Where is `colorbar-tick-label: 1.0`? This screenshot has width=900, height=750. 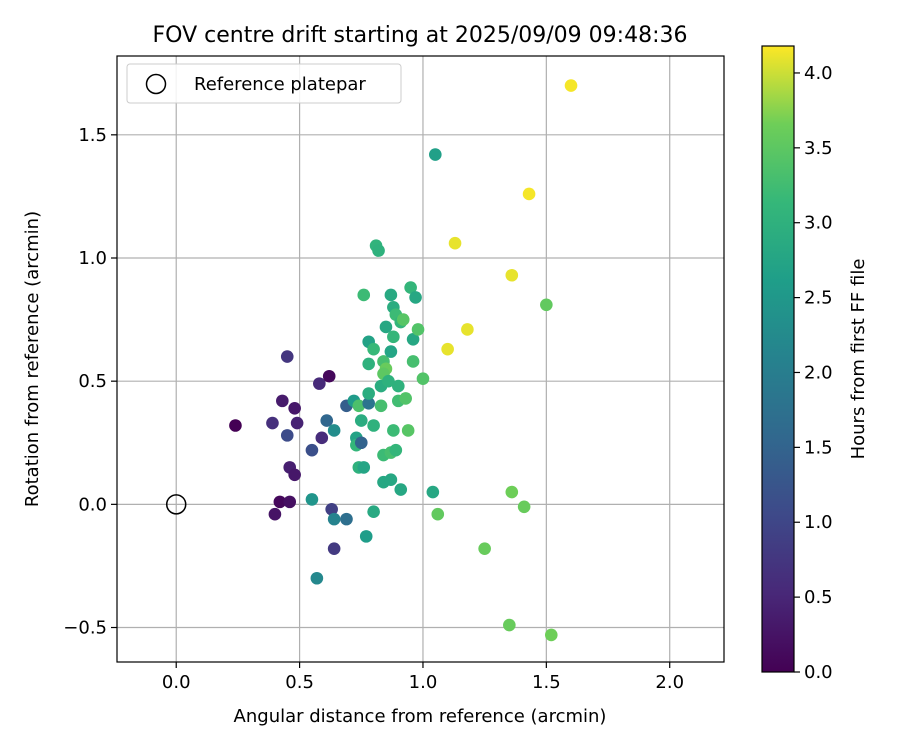
colorbar-tick-label: 1.0 is located at coordinates (818, 522).